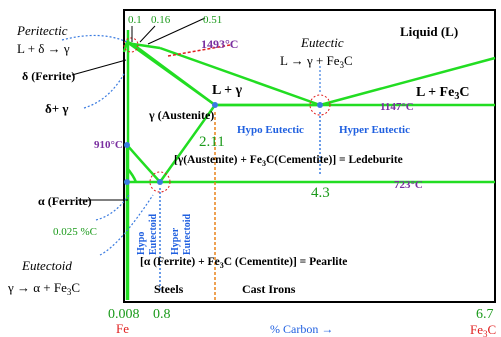 The image size is (501, 337). I want to click on temp-1147: 1147°C, so click(397, 107).